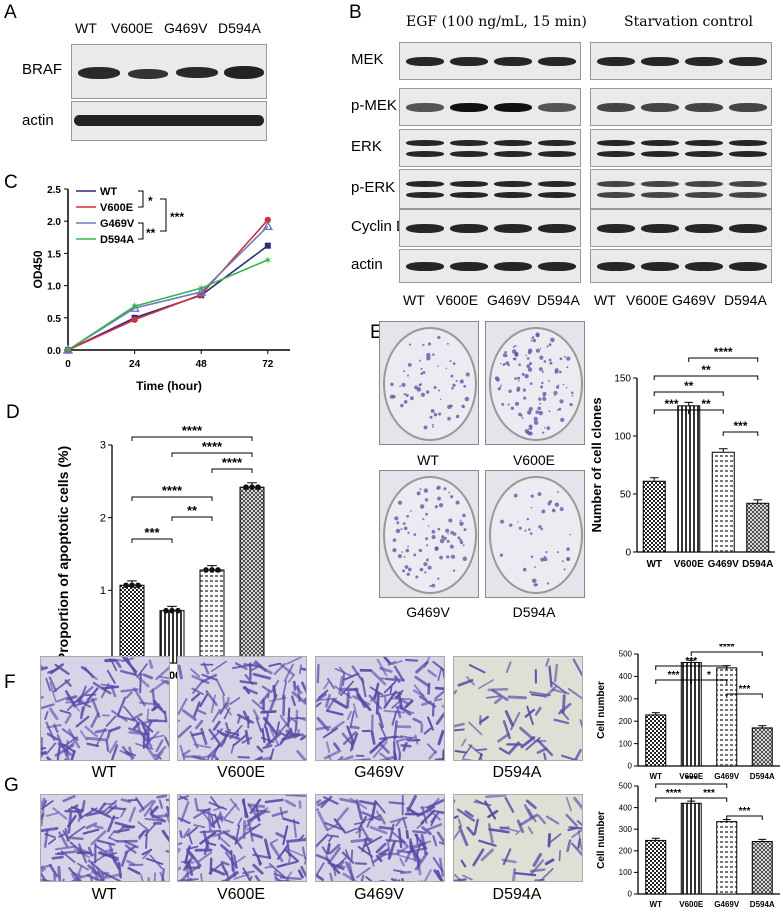 The image size is (783, 914). Describe the element at coordinates (54, 190) in the screenshot. I see `y-tick-label: 2.5` at that location.